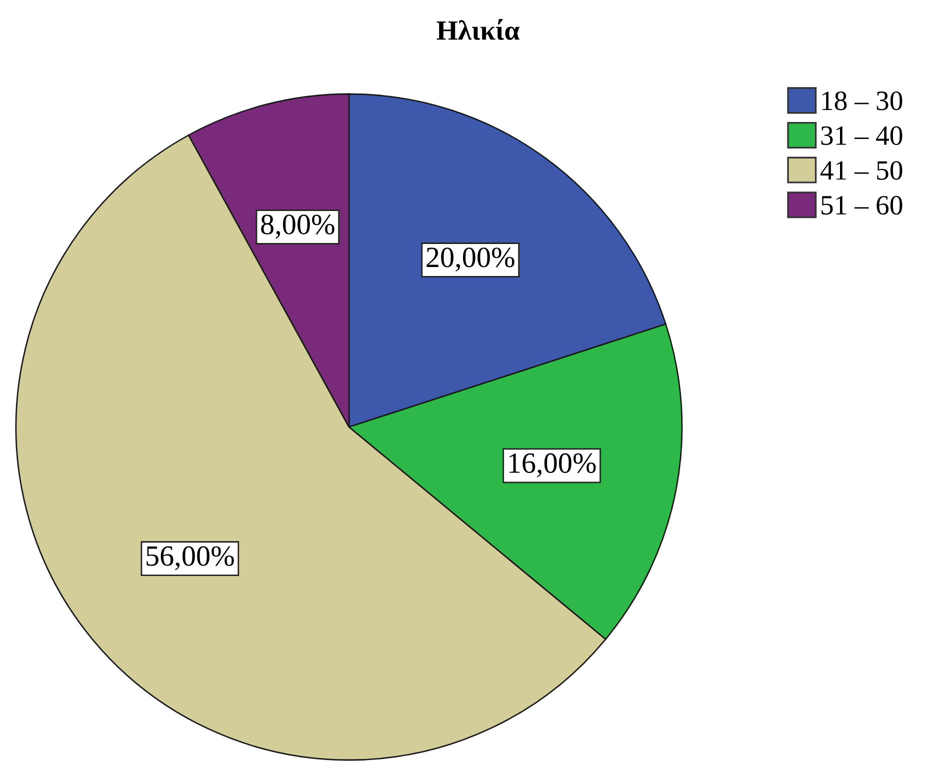 Image resolution: width=926 pixels, height=761 pixels. I want to click on data-label: 8,00%, so click(297, 226).